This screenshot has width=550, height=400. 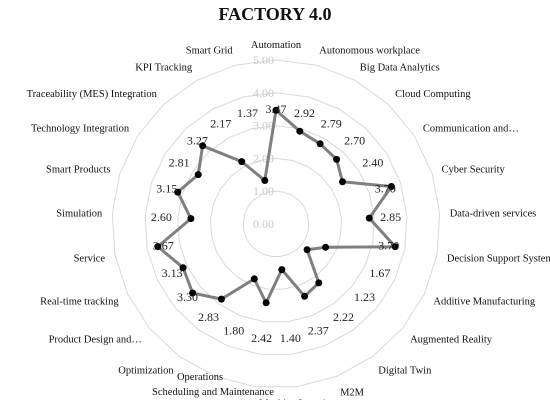 I want to click on data-label: 3.67, so click(x=163, y=246).